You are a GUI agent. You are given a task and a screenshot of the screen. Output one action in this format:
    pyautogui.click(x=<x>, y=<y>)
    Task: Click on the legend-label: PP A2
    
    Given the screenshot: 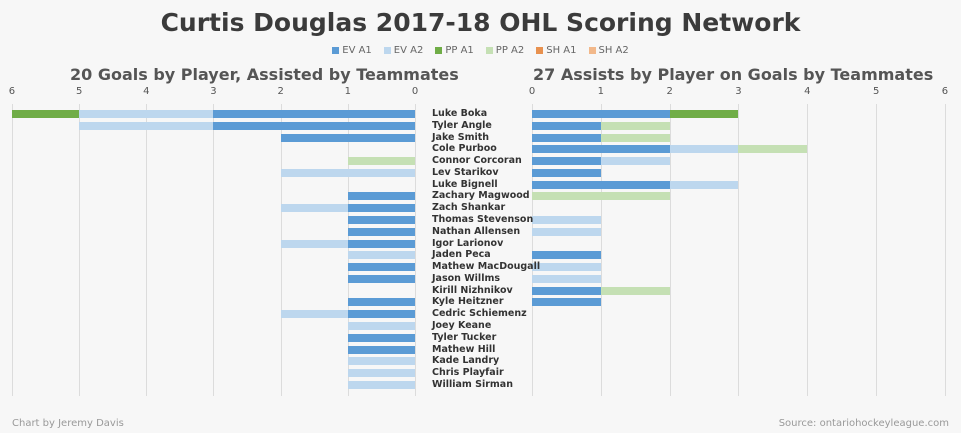 What is the action you would take?
    pyautogui.click(x=510, y=50)
    